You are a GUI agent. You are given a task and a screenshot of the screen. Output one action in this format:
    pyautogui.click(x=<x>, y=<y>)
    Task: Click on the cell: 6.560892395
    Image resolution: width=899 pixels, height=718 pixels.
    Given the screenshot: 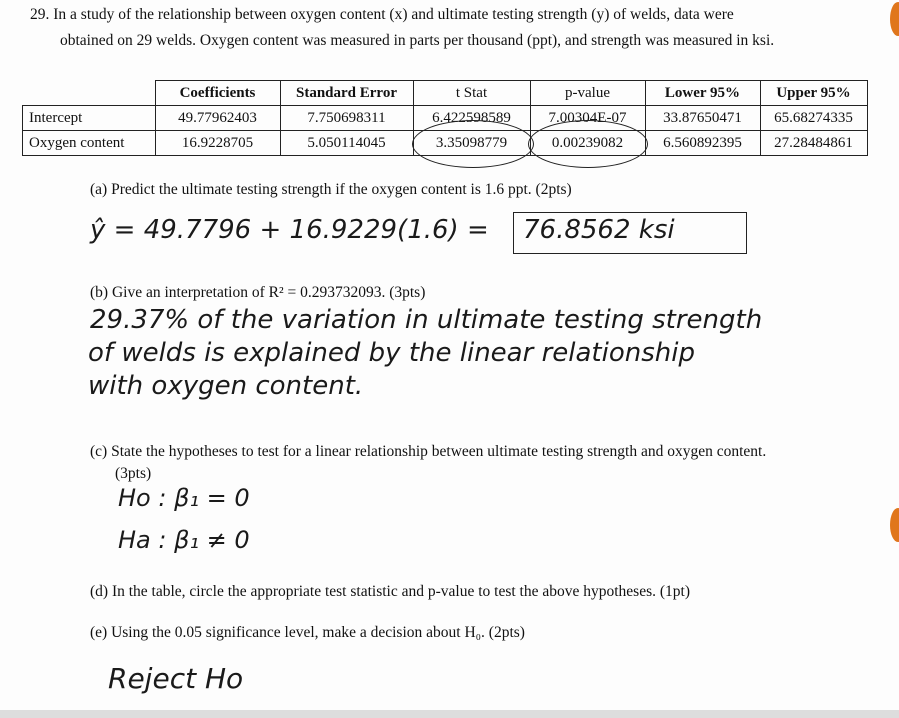 What is the action you would take?
    pyautogui.click(x=702, y=143)
    